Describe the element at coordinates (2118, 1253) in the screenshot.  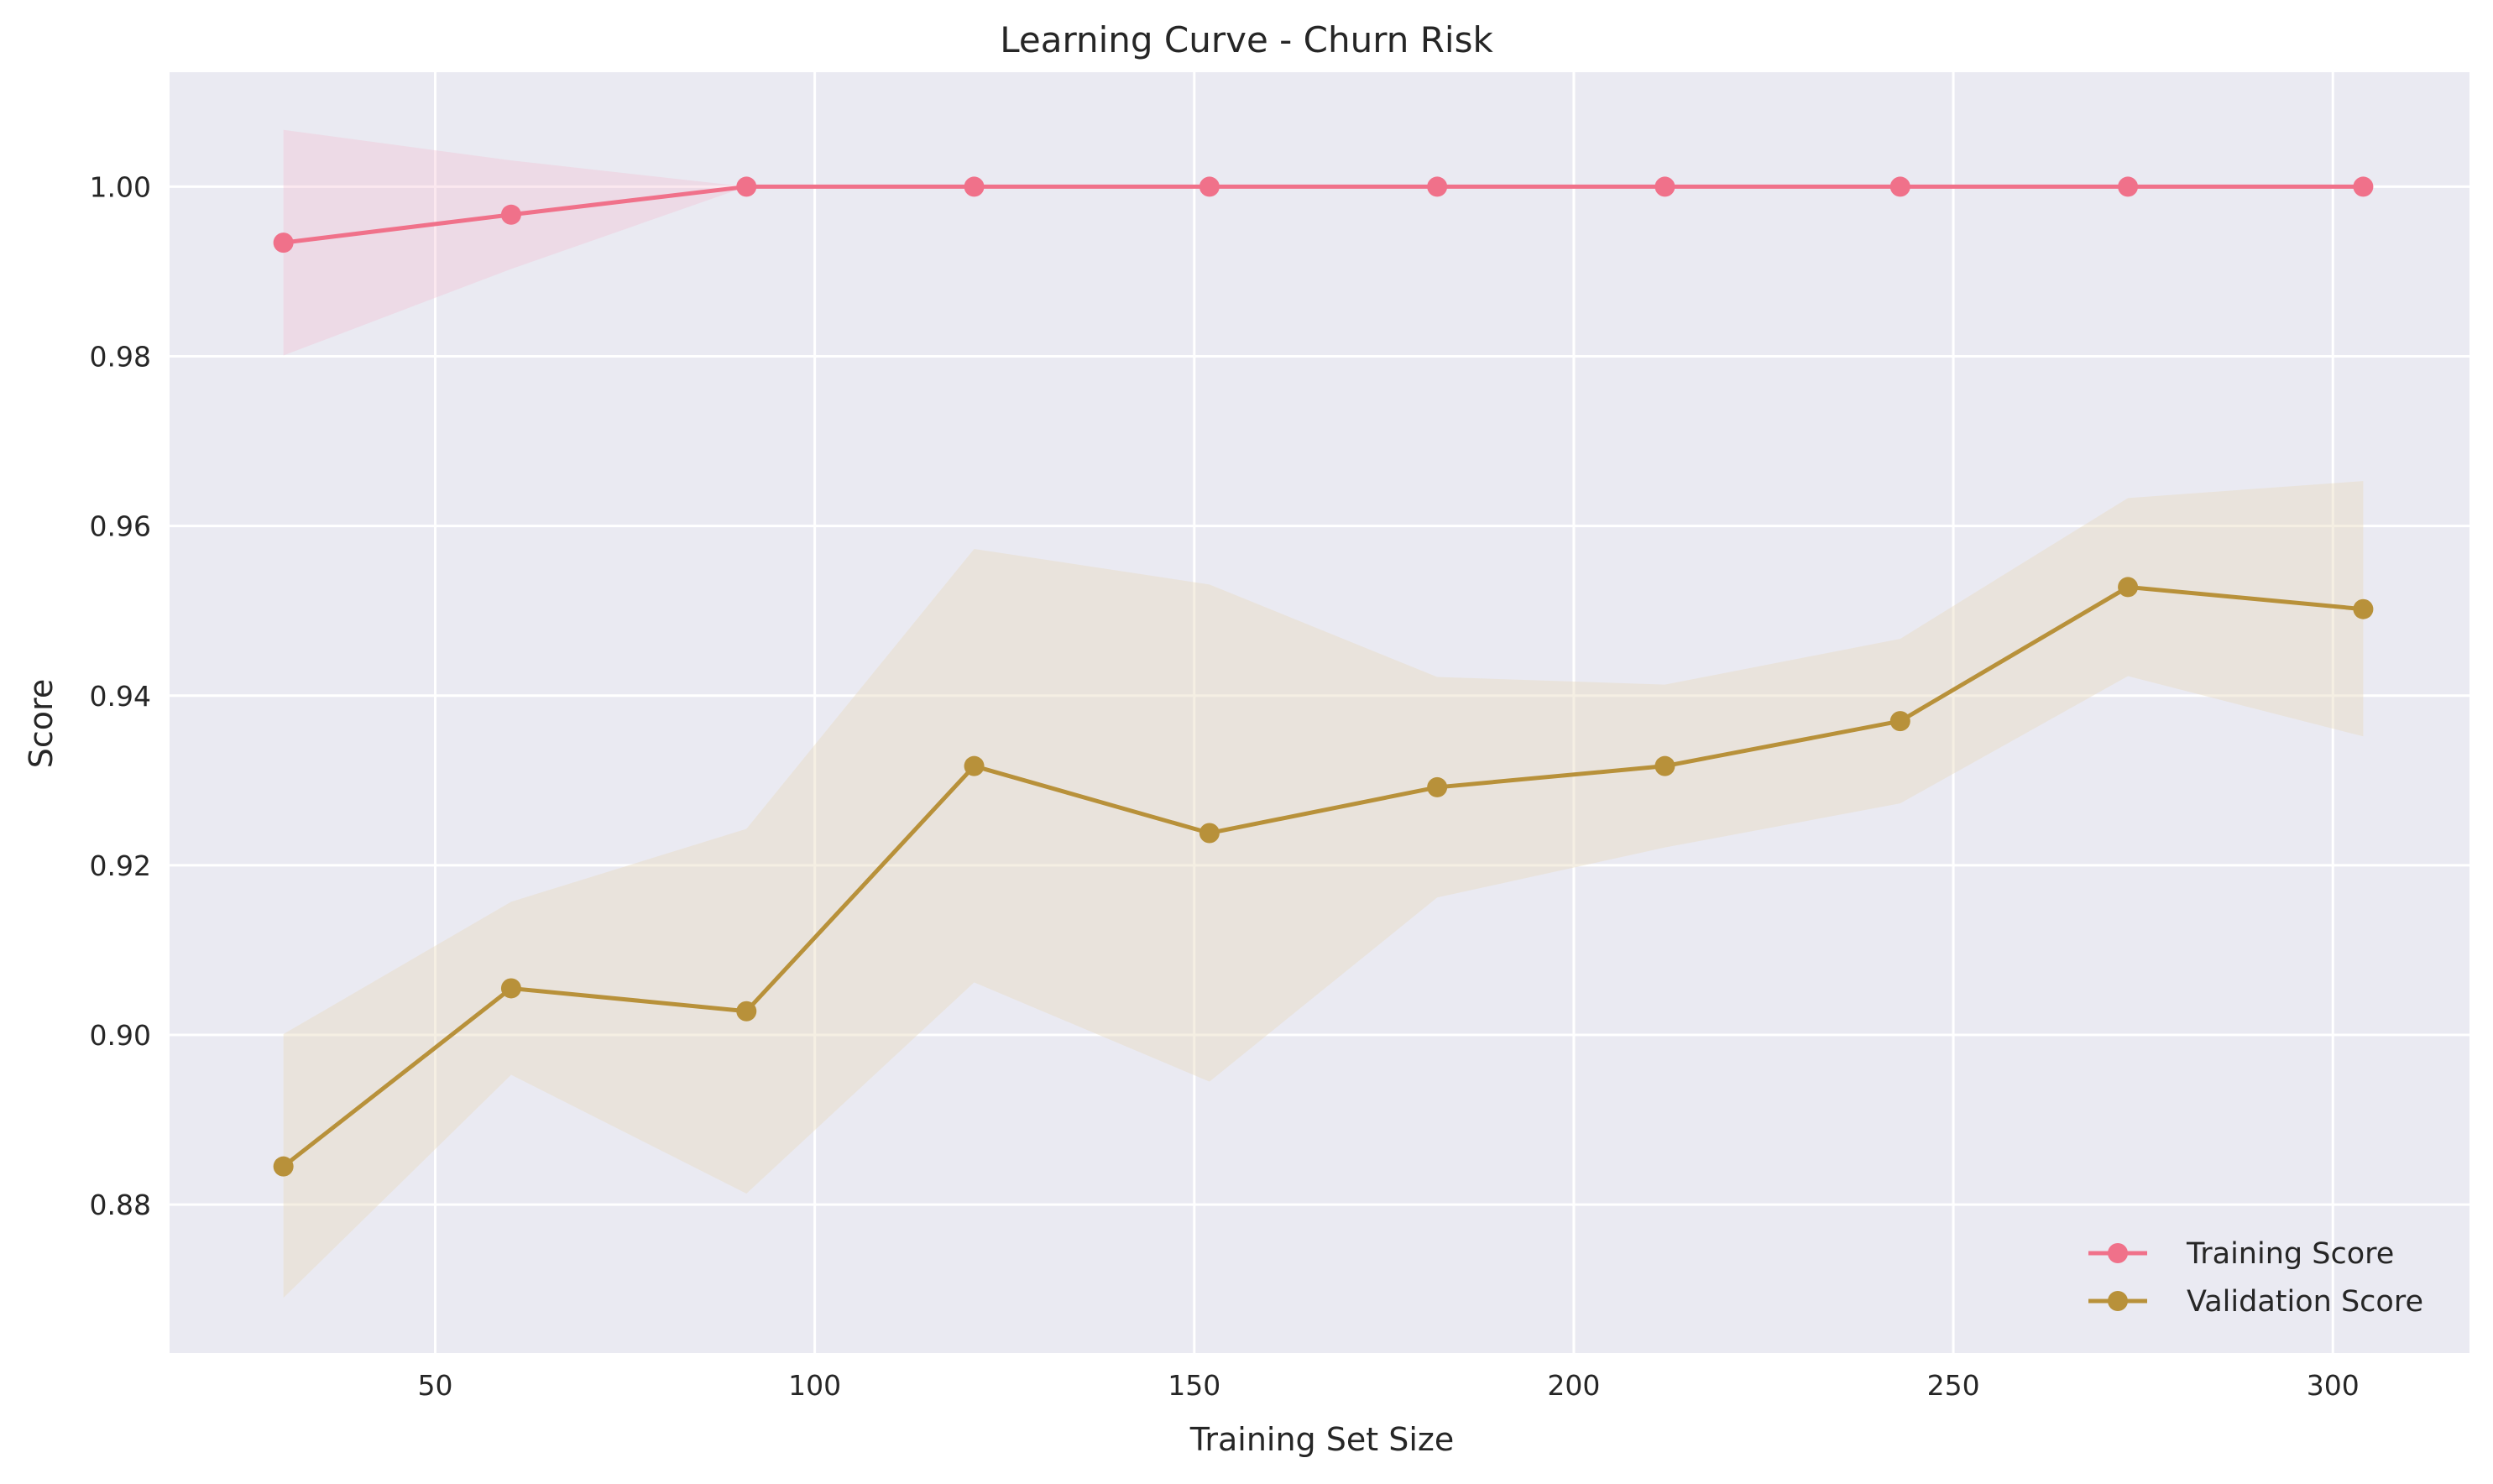
I see `legend-marker-training` at that location.